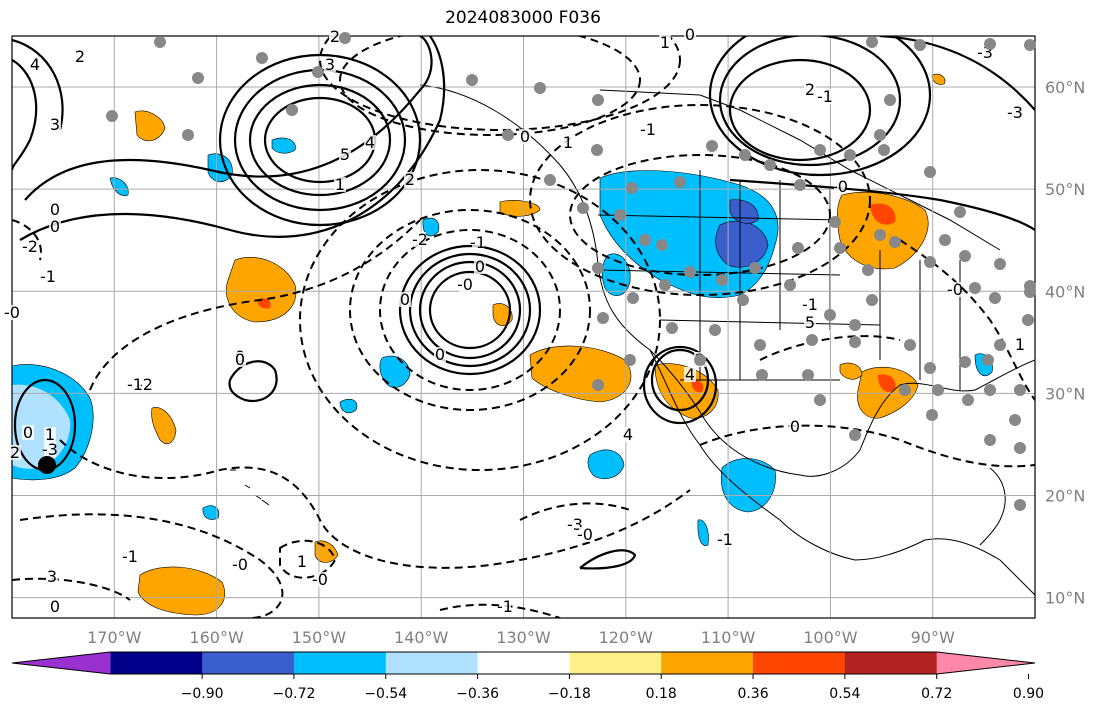  I want to click on contour-label: 2, so click(335, 36).